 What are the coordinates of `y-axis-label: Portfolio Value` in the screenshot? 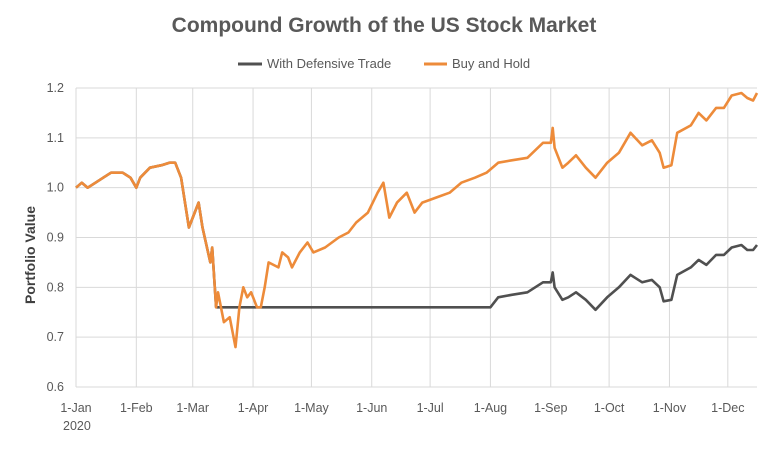 It's located at (30, 255).